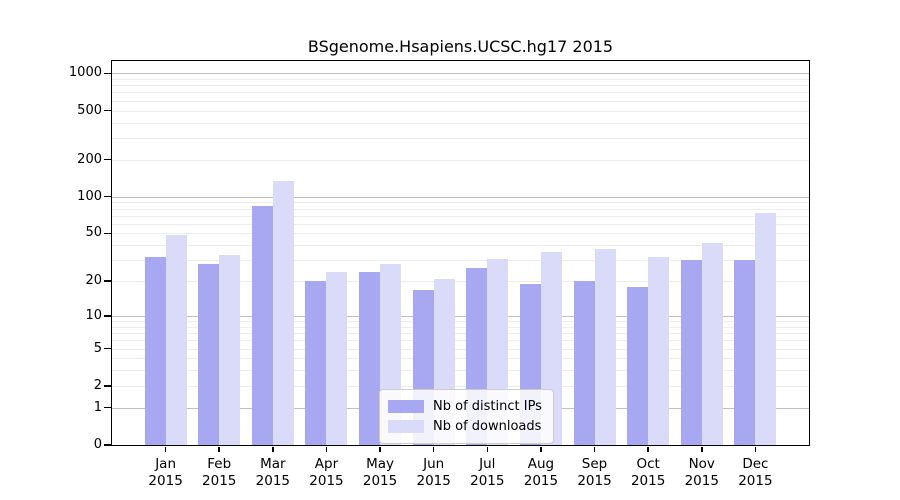 The image size is (900, 500). I want to click on legend-label-downloads: Nb of downloads, so click(487, 426).